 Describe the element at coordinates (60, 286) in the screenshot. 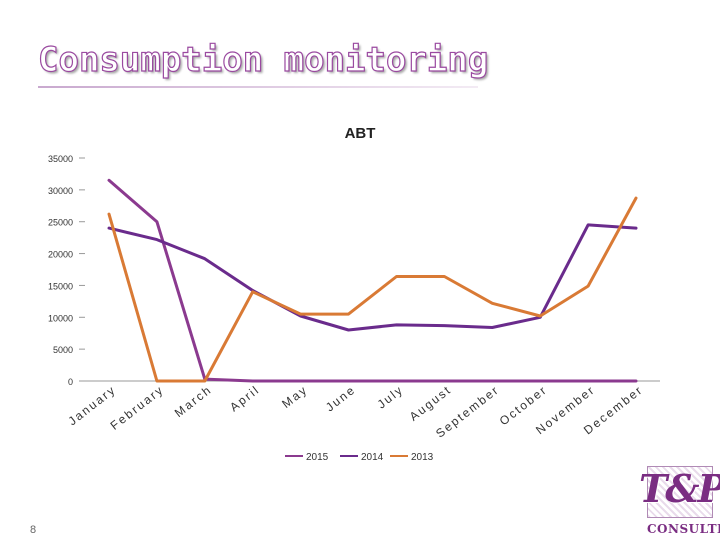

I see `y-tick-label: 15000` at that location.